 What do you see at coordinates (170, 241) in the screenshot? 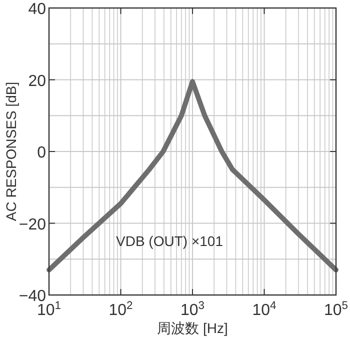
I see `annotation: VDB (OUT) ×101` at bounding box center [170, 241].